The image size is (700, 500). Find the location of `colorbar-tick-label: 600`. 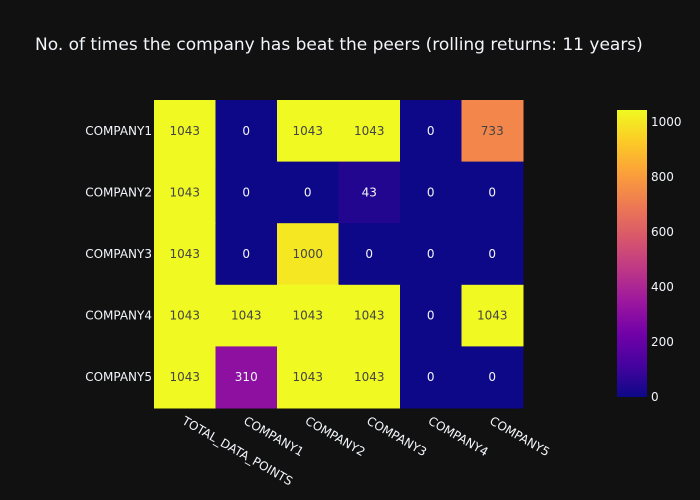

colorbar-tick-label: 600 is located at coordinates (662, 232).